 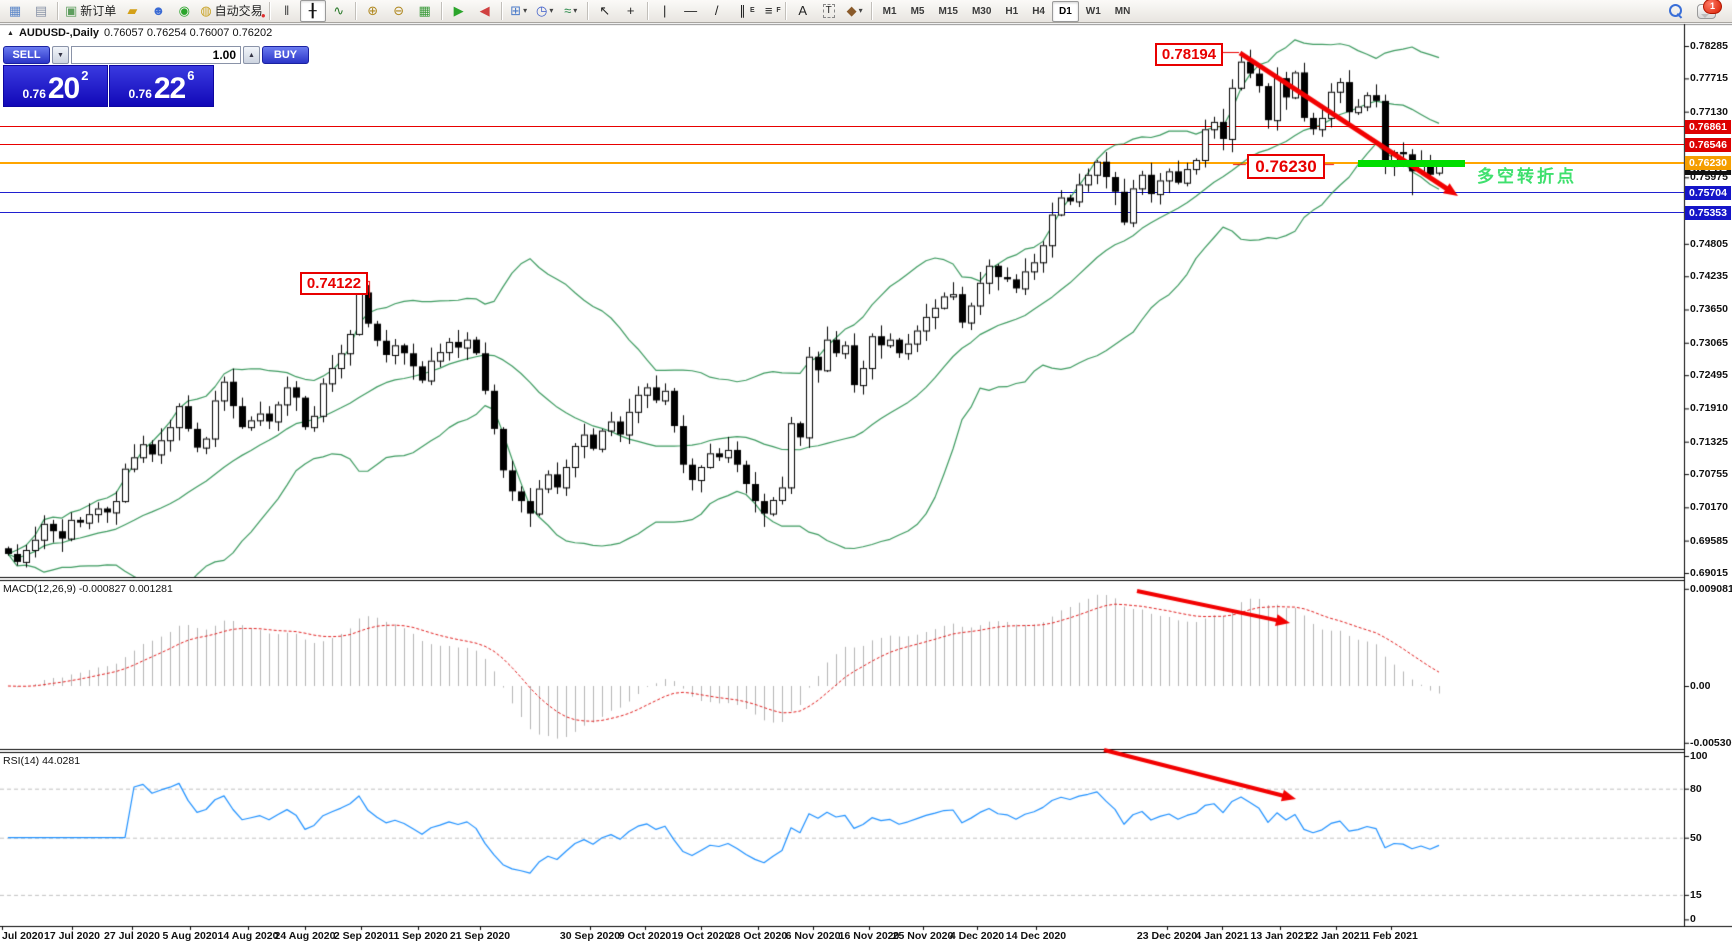 I want to click on pivot-price-callout: 0.76230, so click(x=1286, y=166).